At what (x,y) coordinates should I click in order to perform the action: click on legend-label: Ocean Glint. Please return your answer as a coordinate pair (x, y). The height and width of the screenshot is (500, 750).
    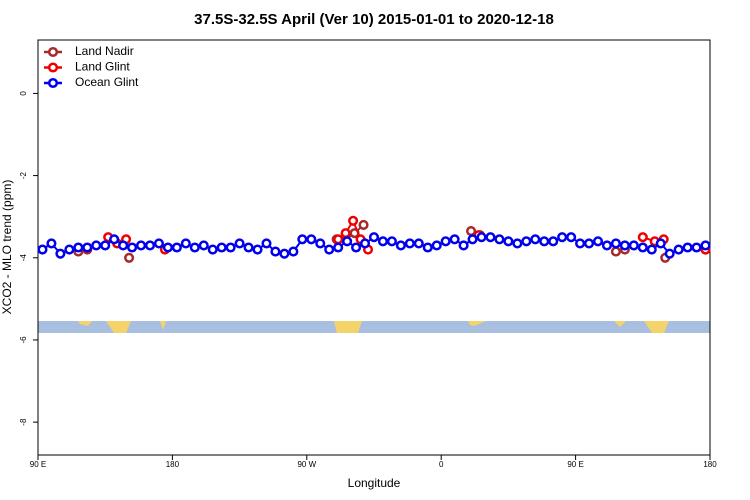
    Looking at the image, I should click on (107, 82).